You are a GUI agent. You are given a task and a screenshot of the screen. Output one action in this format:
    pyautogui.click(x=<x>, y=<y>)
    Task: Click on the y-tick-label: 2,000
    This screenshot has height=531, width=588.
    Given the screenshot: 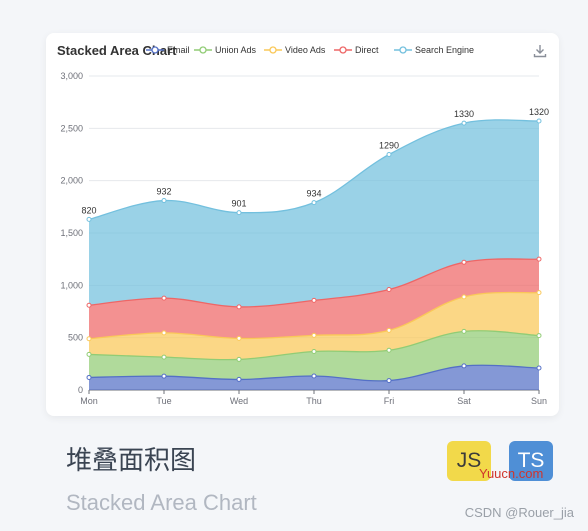 What is the action you would take?
    pyautogui.click(x=71, y=181)
    